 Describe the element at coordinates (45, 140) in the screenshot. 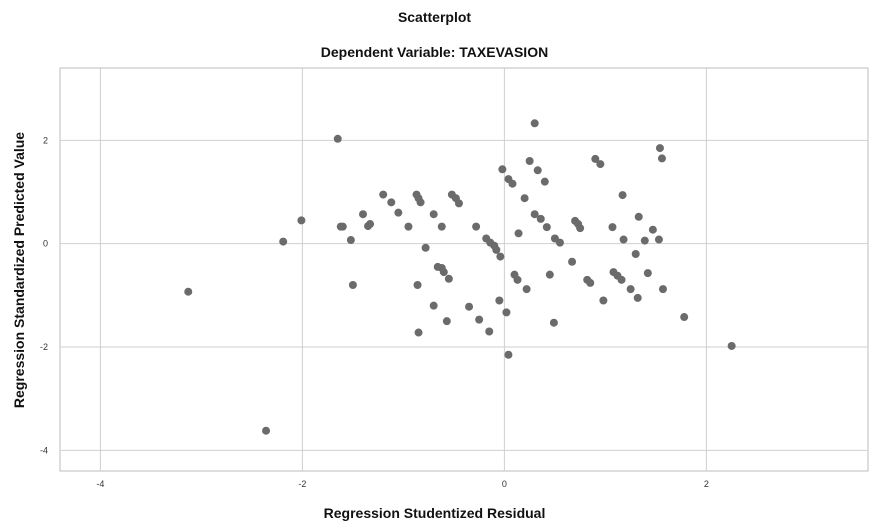

I see `y-tick-label: 2` at that location.